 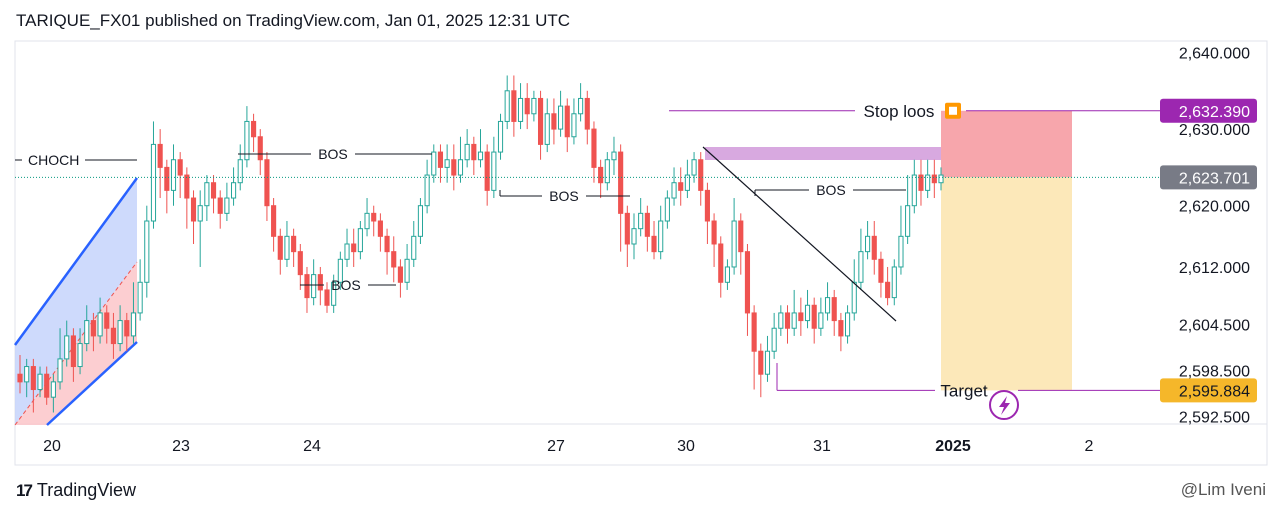 I want to click on bos-2-label: BOS, so click(x=564, y=196).